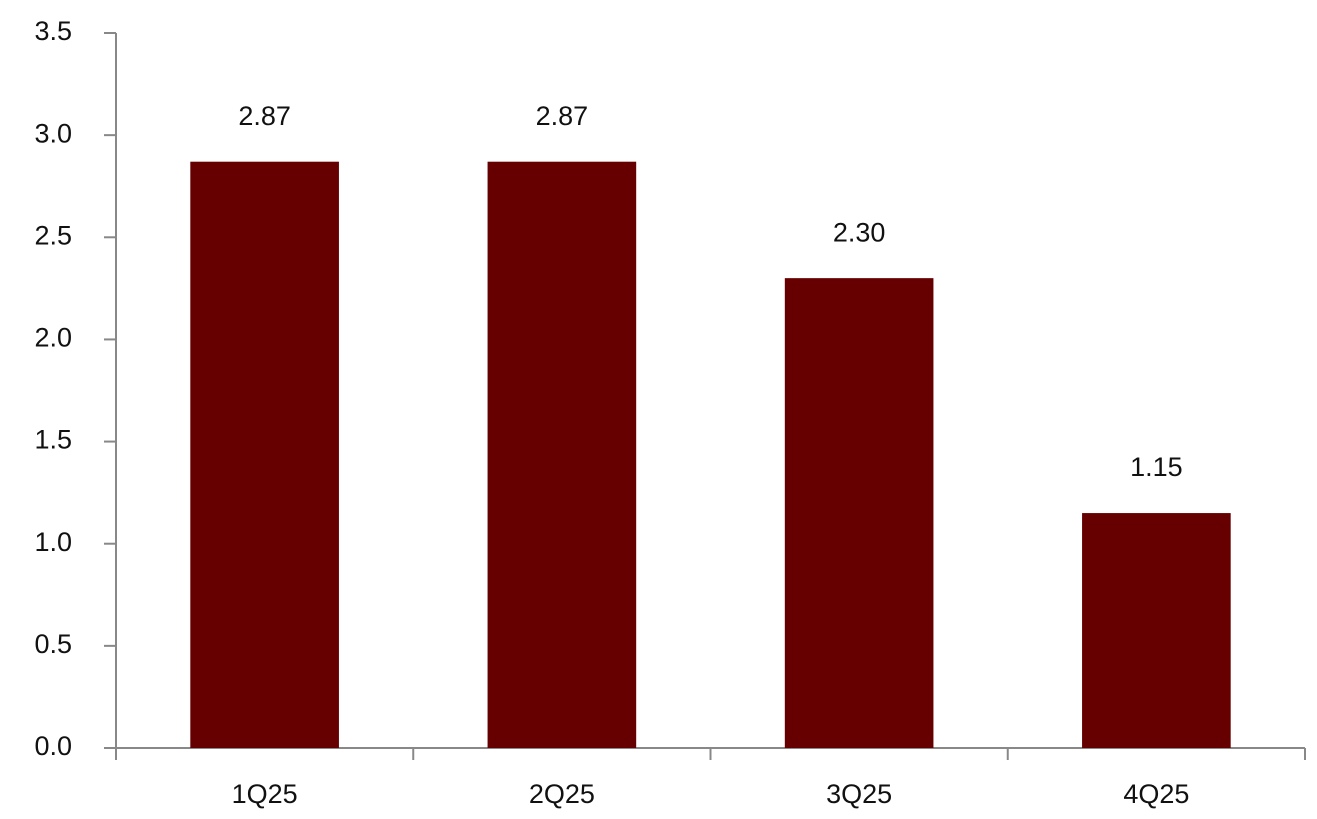 Image resolution: width=1317 pixels, height=819 pixels. I want to click on x-tick-label: 3Q25, so click(859, 794).